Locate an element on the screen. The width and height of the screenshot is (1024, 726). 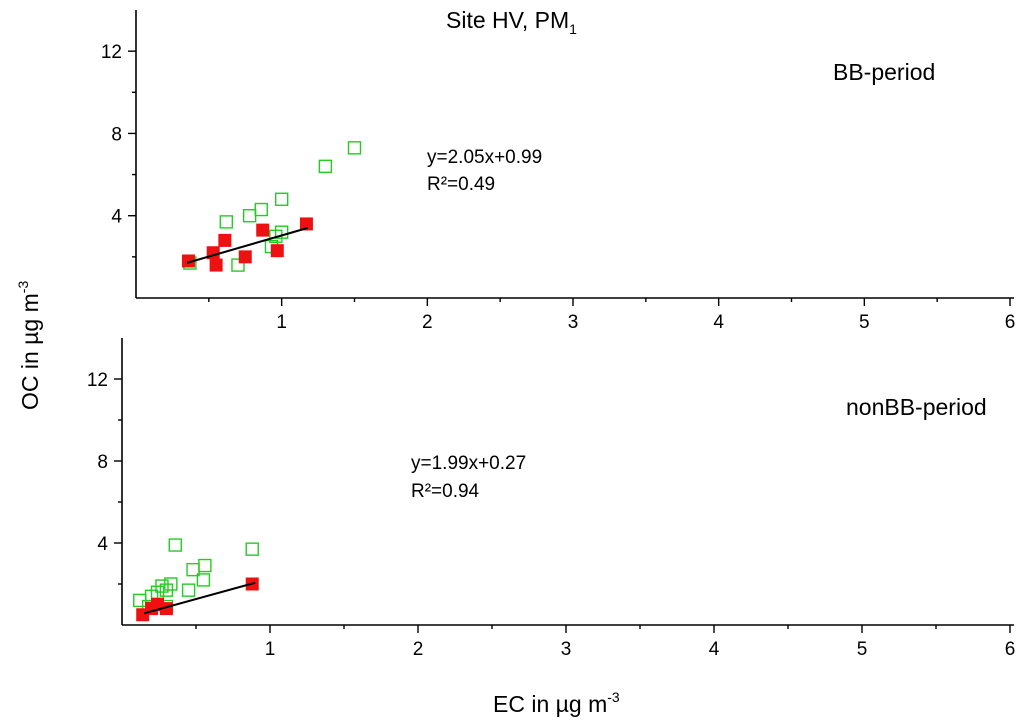
nonbb-x-tick-label: 1 is located at coordinates (270, 649).